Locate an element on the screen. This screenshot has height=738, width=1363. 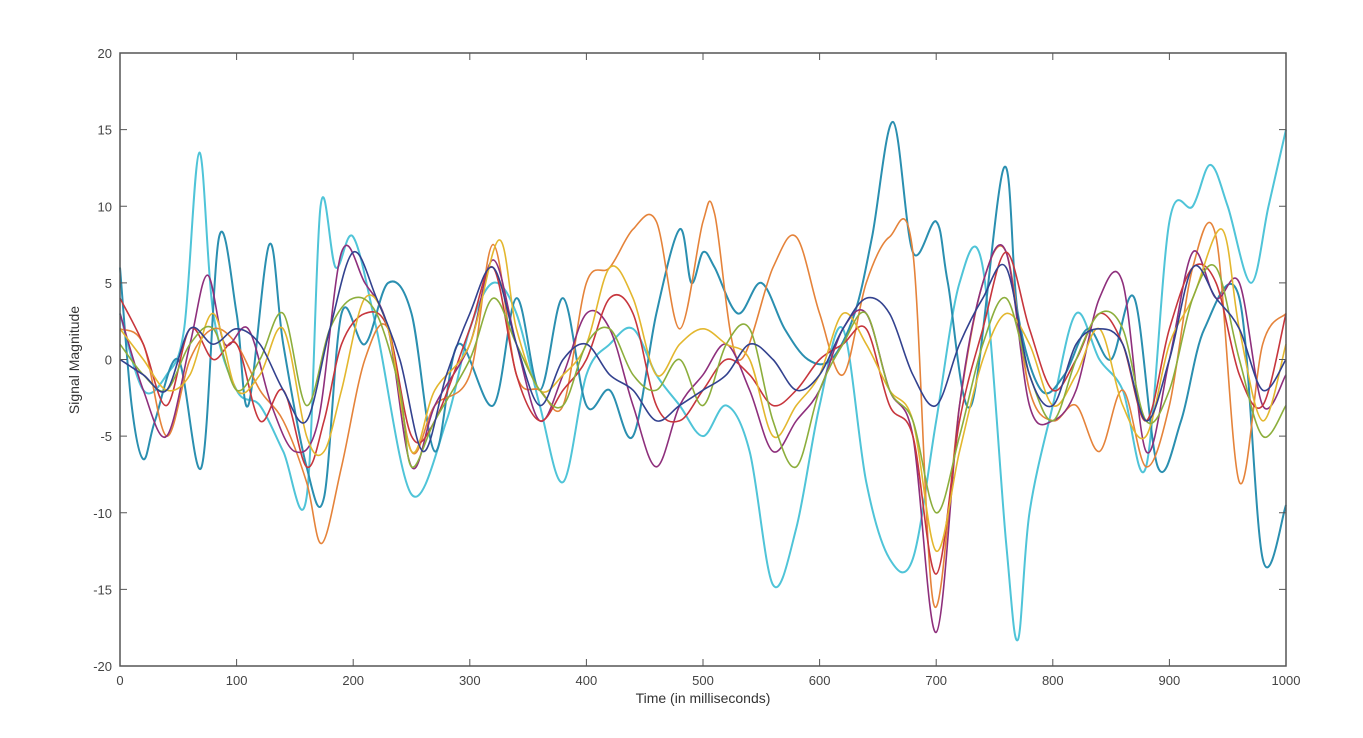
x-tick-label: 500 is located at coordinates (703, 680).